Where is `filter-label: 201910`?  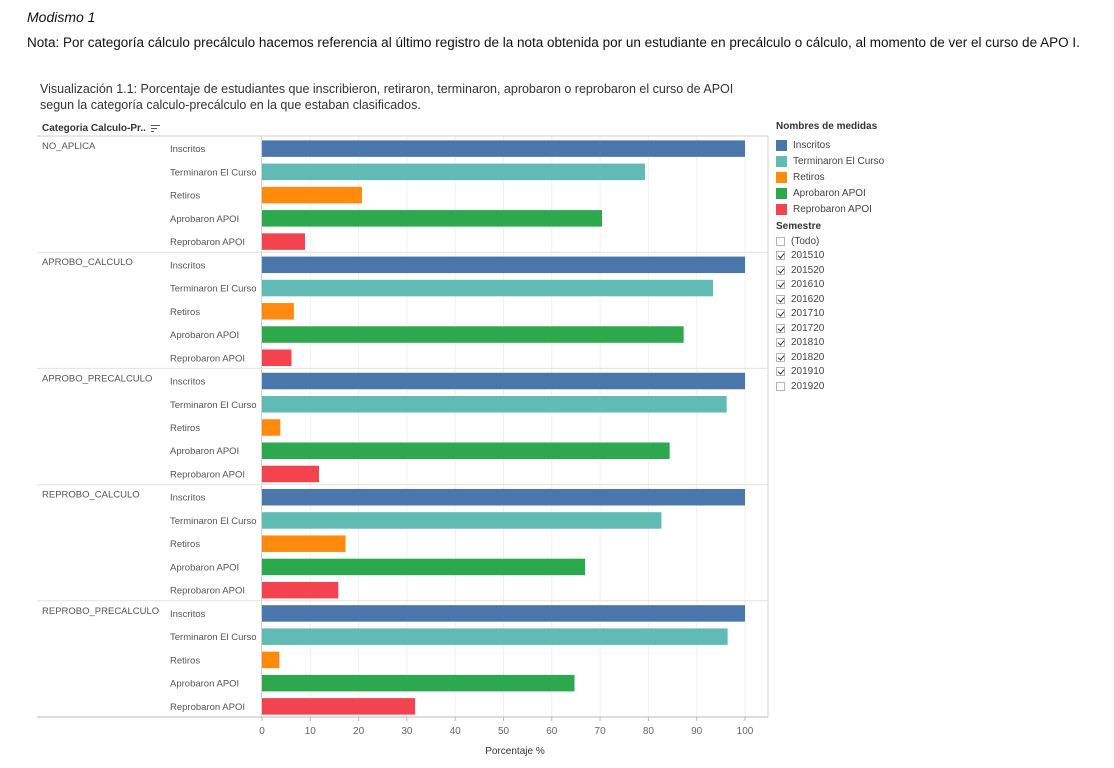
filter-label: 201910 is located at coordinates (808, 372).